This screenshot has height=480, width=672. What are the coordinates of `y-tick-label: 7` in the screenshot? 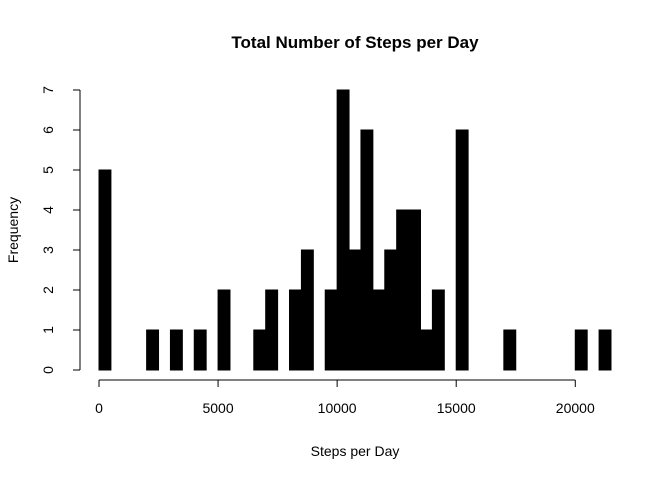 It's located at (48, 90).